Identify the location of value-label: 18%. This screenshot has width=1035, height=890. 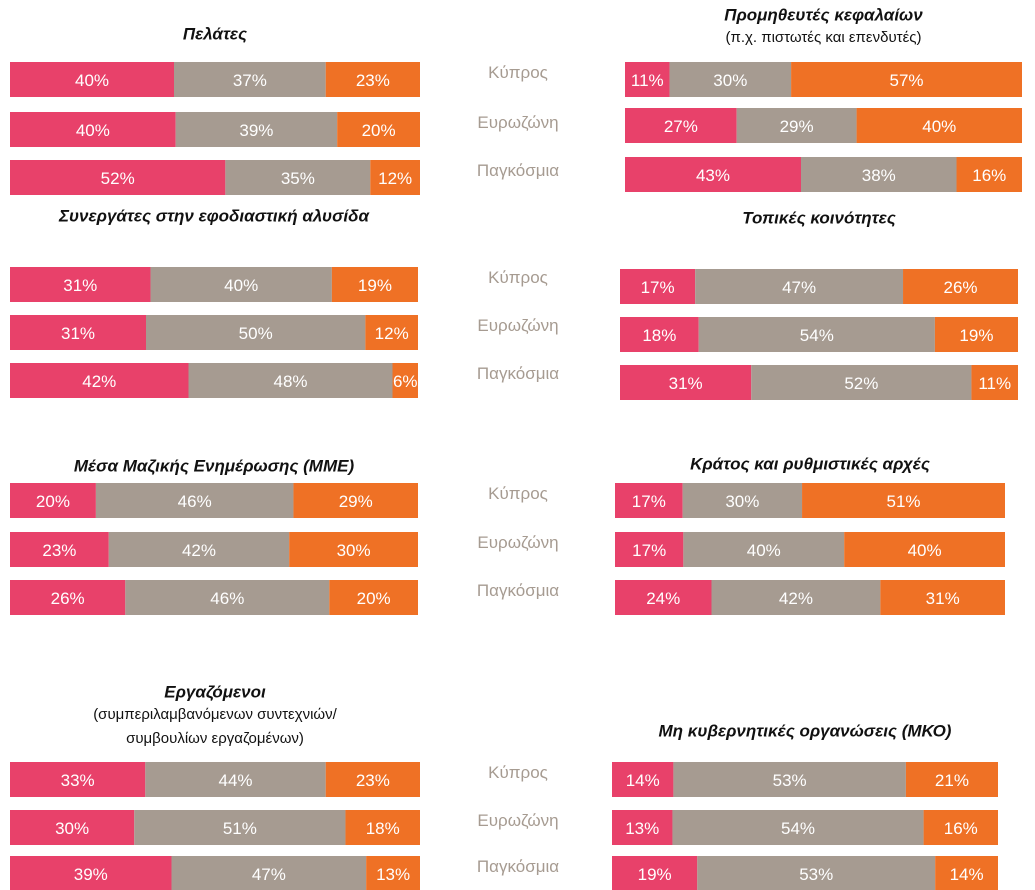
(659, 335).